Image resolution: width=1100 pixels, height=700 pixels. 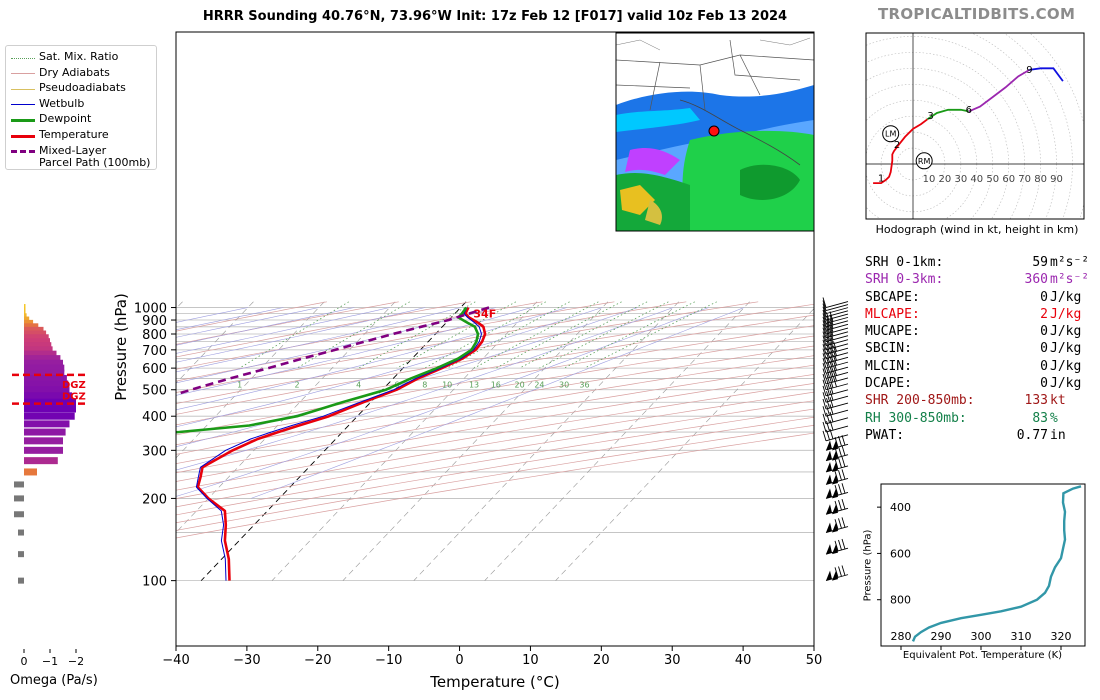 What do you see at coordinates (672, 660) in the screenshot?
I see `x-tick-label: 30` at bounding box center [672, 660].